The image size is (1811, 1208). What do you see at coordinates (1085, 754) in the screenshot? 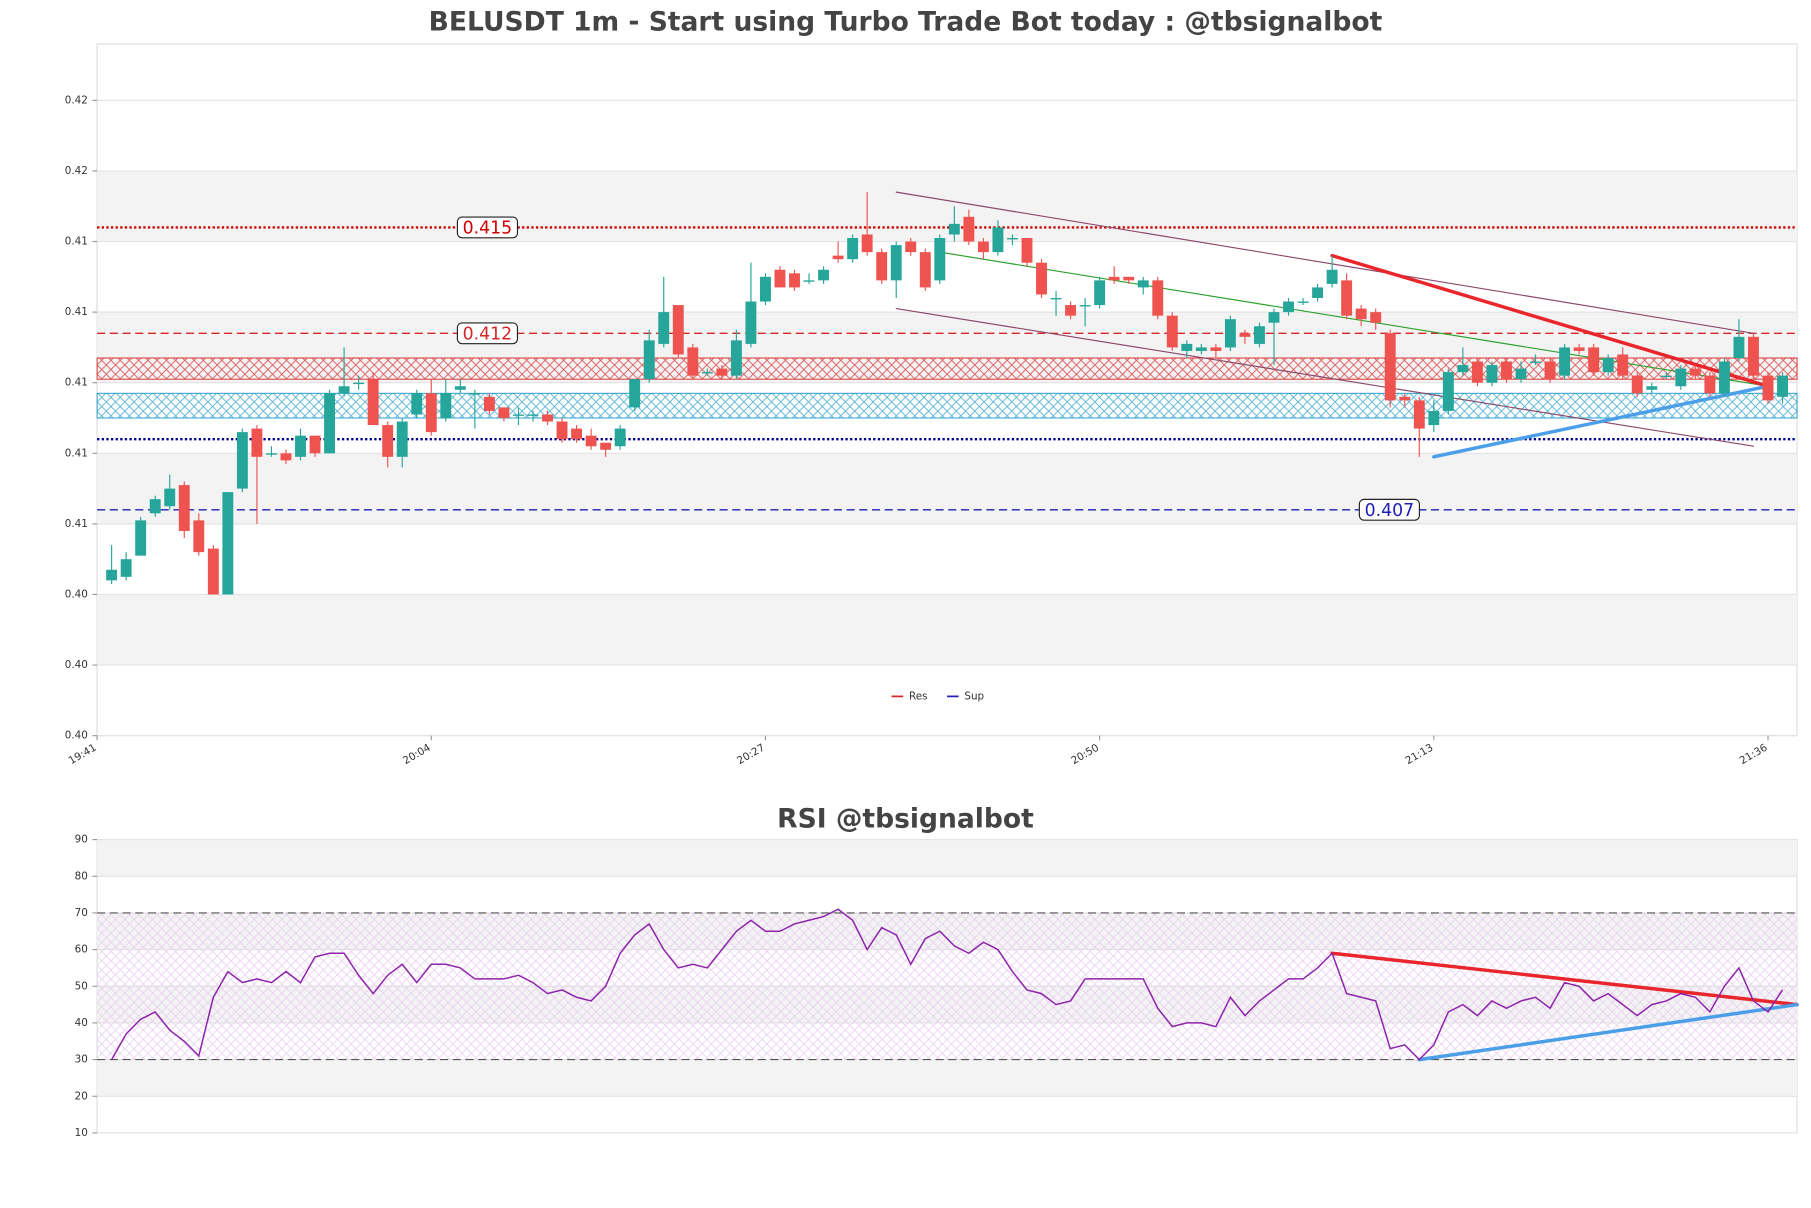
I see `x-tick-label: 20:50` at bounding box center [1085, 754].